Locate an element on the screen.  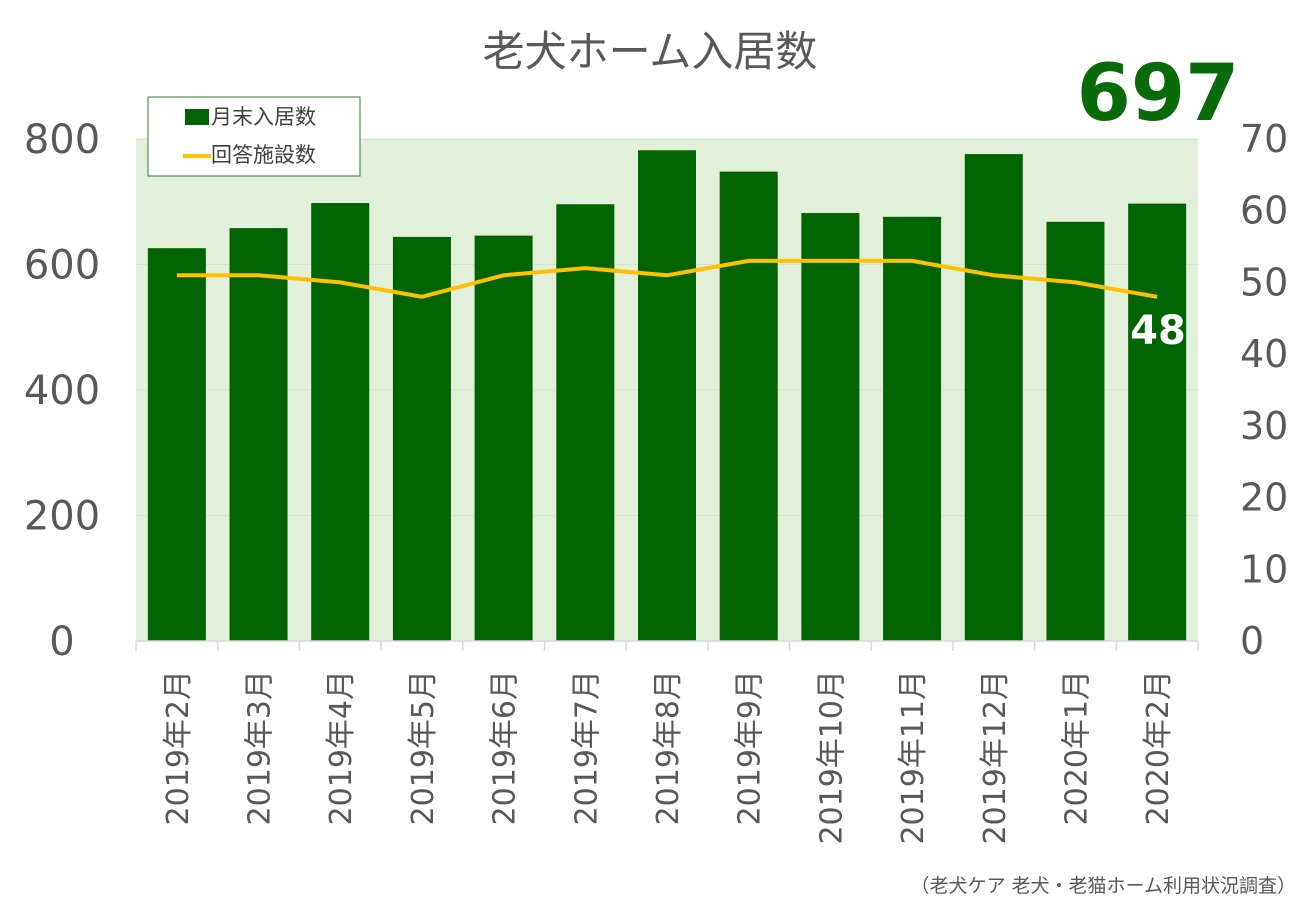
y-left-tick-label: 0 is located at coordinates (61, 642).